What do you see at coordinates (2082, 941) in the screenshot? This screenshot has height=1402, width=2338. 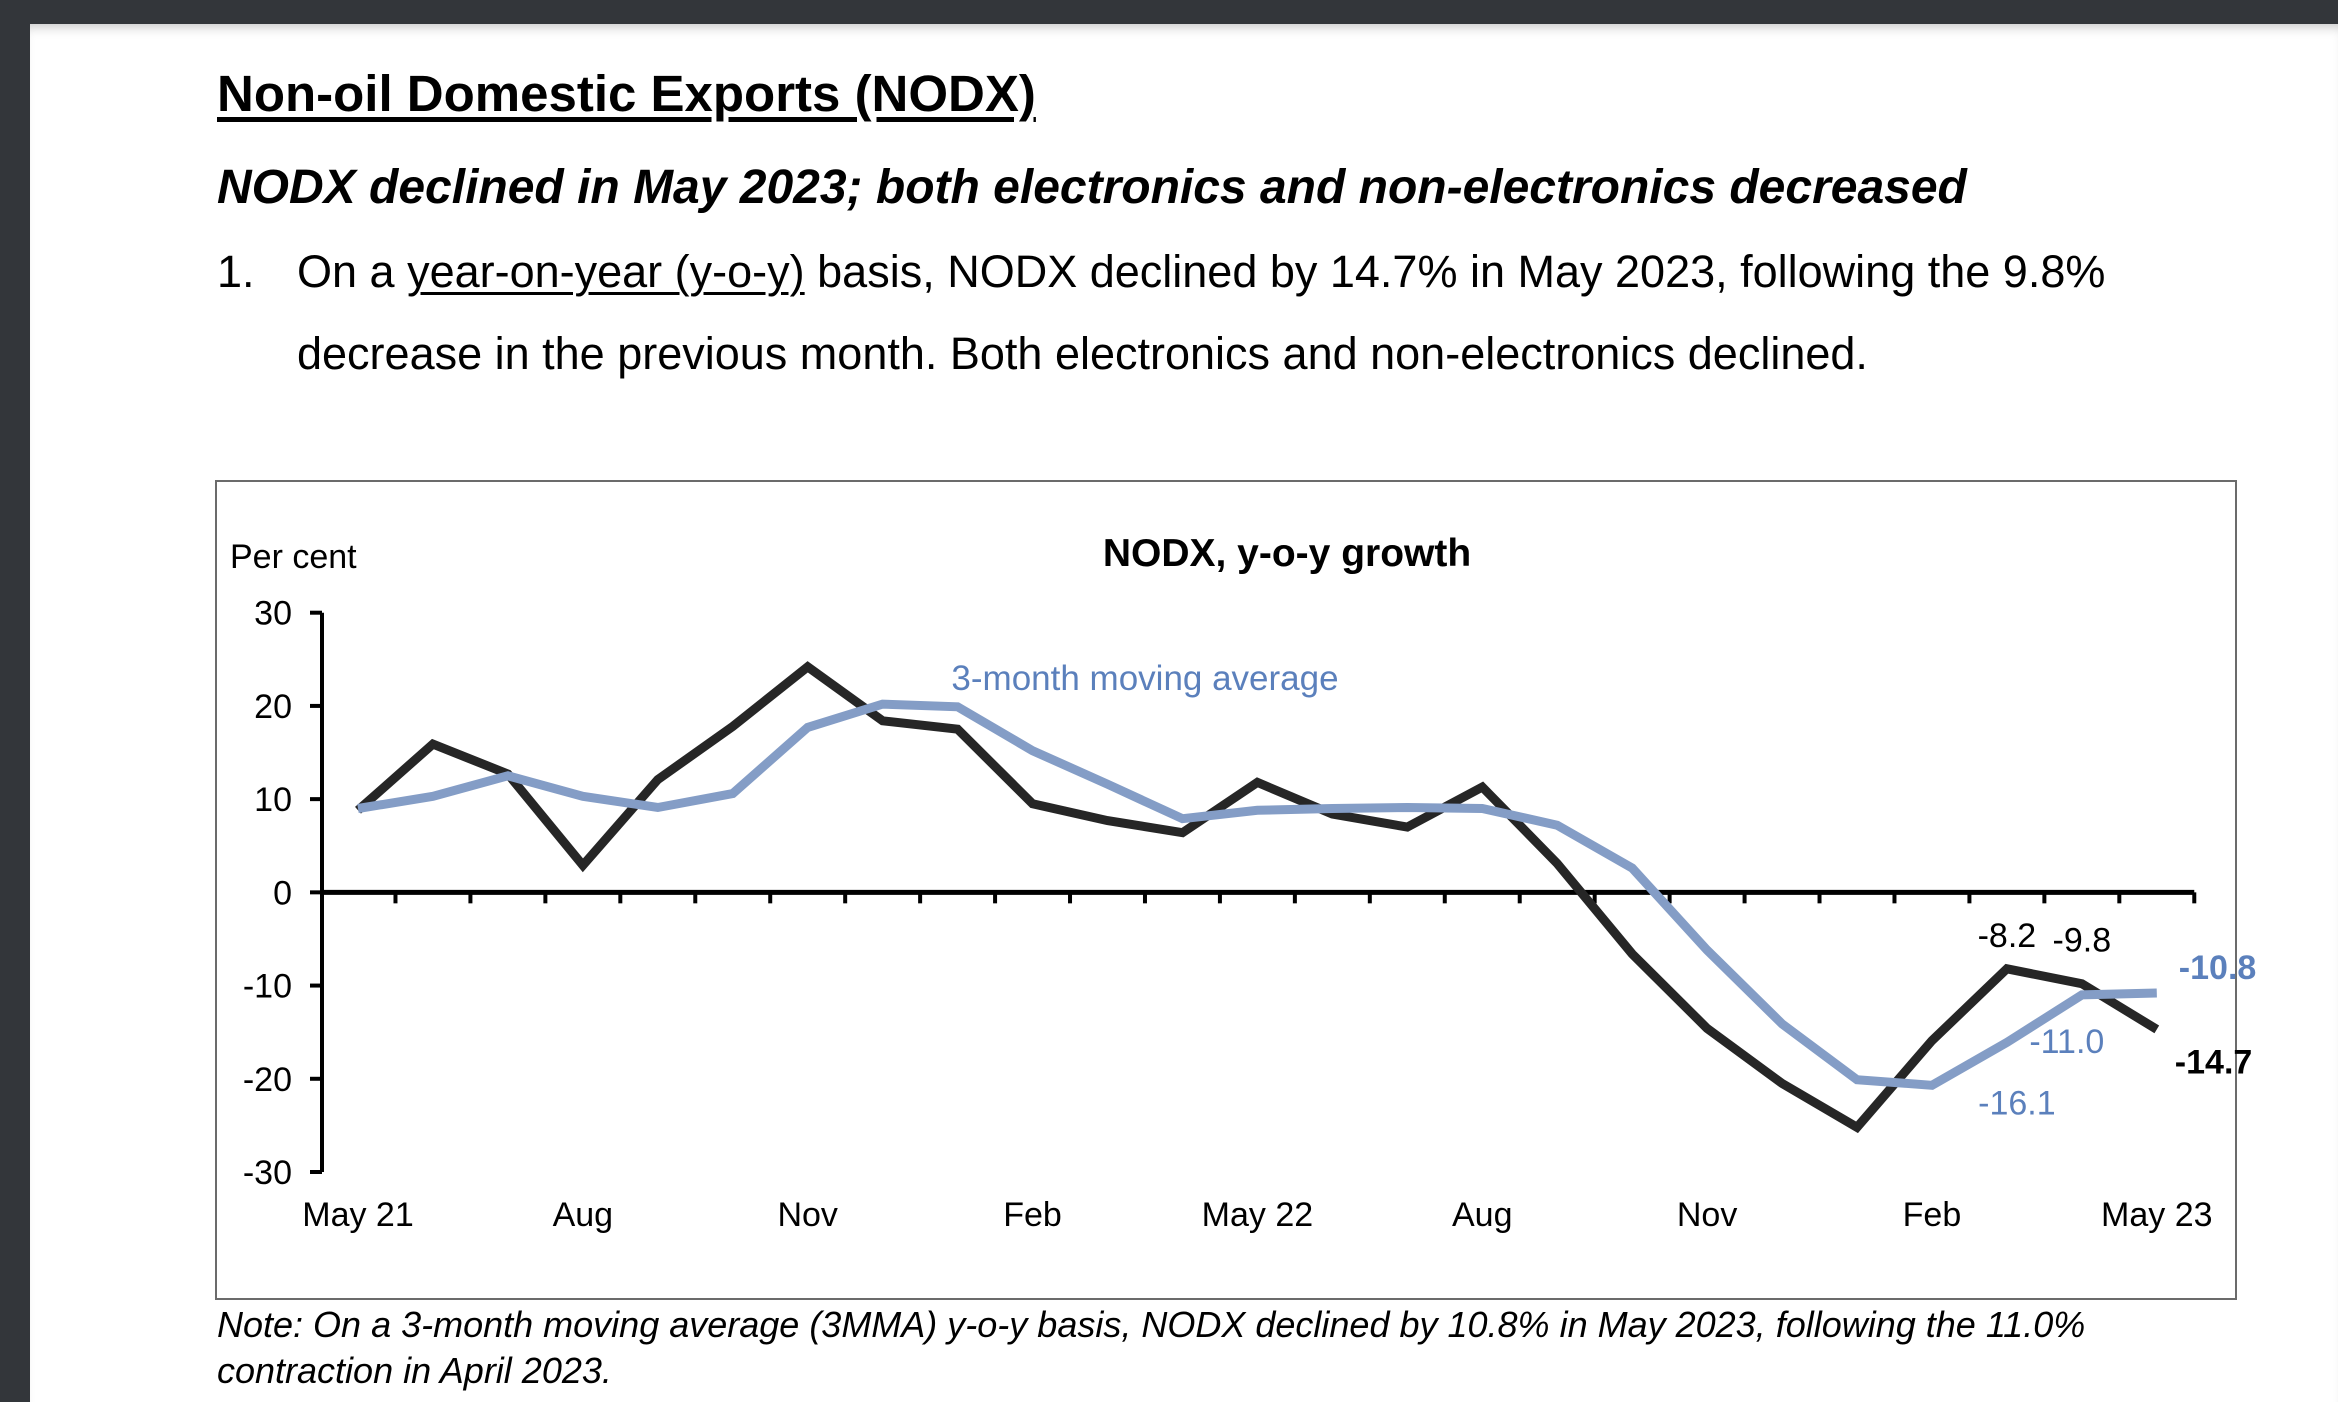 I see `data-label: -9.8` at bounding box center [2082, 941].